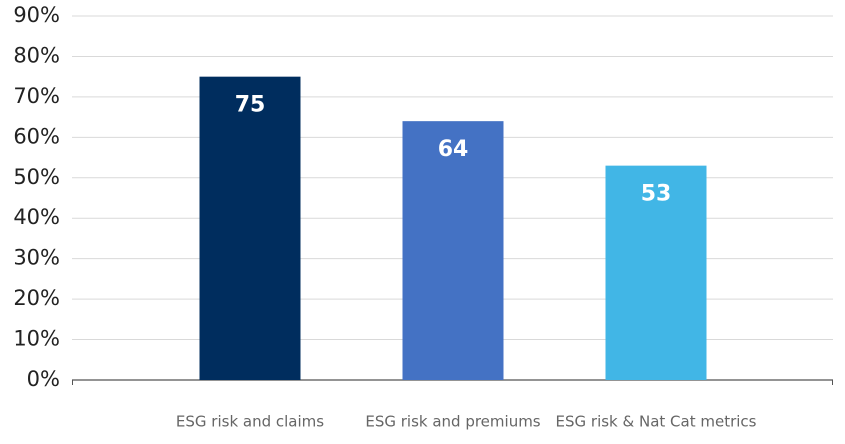 This screenshot has height=444, width=845. What do you see at coordinates (36, 258) in the screenshot?
I see `y-tick-label: 30%` at bounding box center [36, 258].